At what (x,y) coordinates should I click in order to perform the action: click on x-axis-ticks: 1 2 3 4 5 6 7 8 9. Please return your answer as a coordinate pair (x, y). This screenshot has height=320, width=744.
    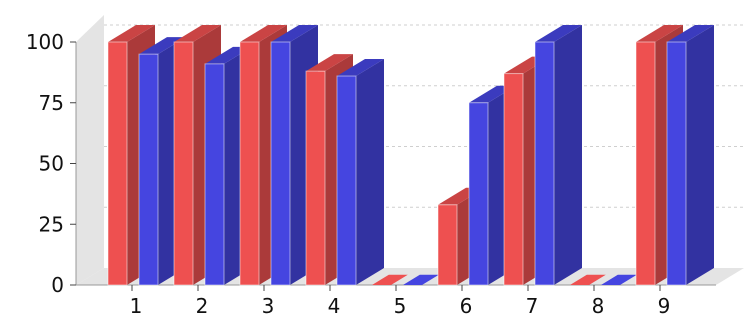
    Looking at the image, I should click on (400, 301).